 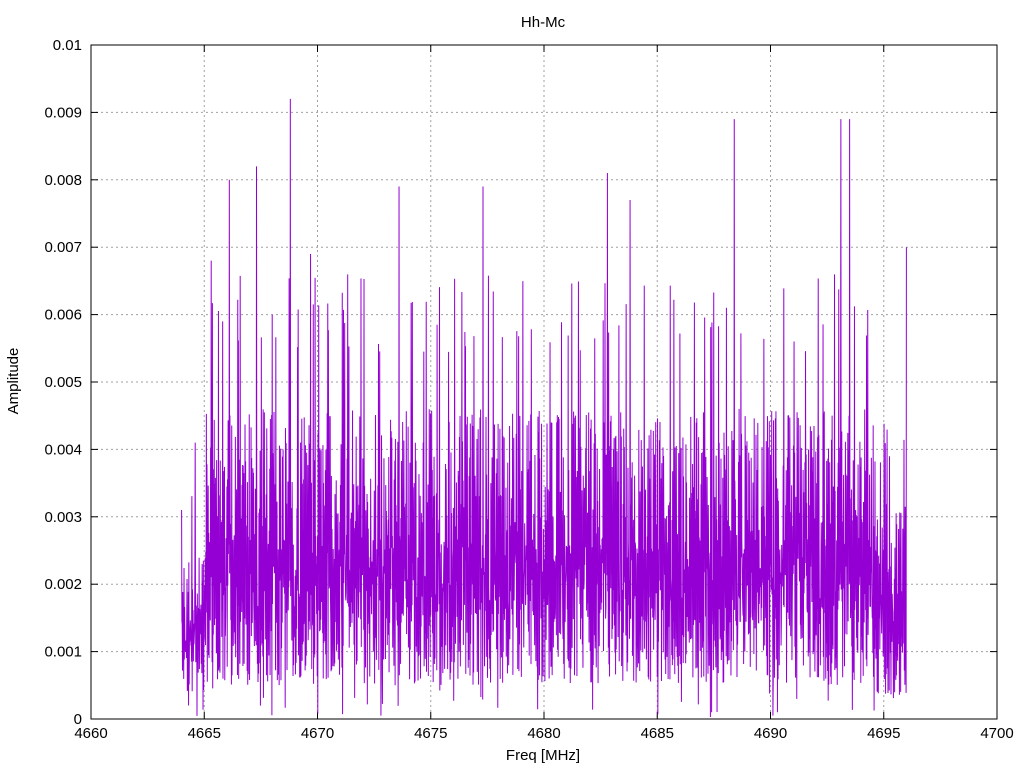 I want to click on y-tick-label: 0.006, so click(x=63, y=315).